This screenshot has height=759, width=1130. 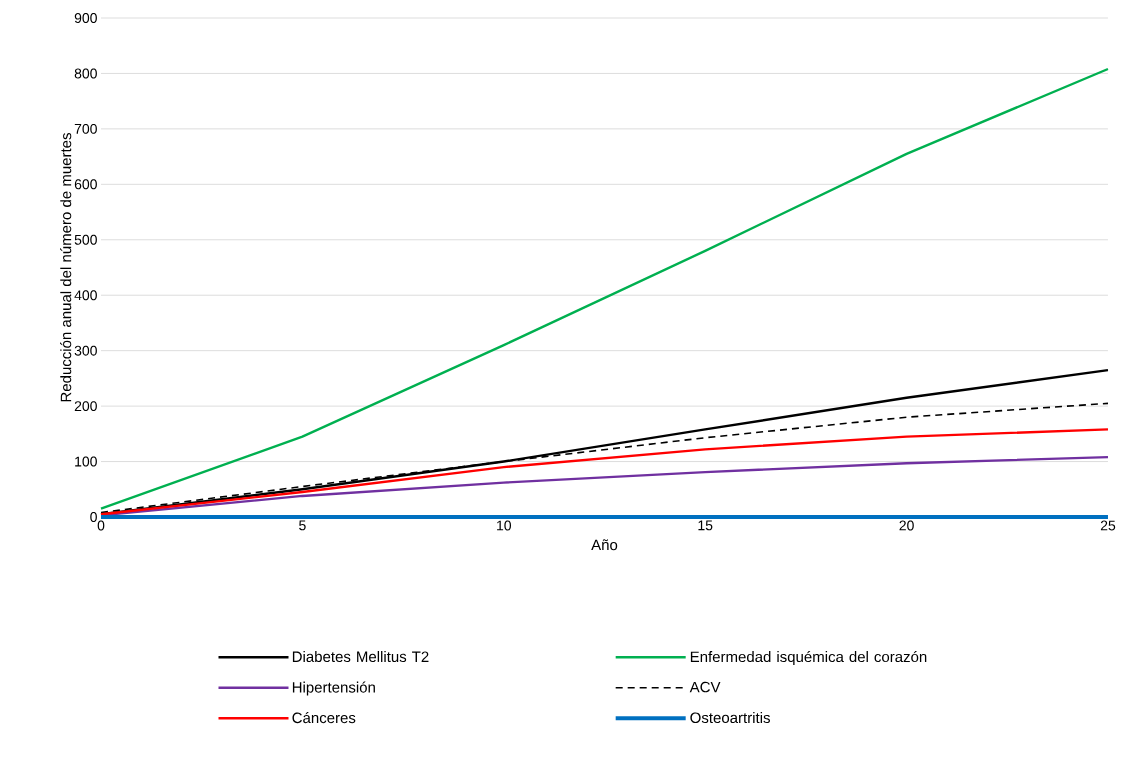 What do you see at coordinates (85, 350) in the screenshot?
I see `y-tick-label: 300` at bounding box center [85, 350].